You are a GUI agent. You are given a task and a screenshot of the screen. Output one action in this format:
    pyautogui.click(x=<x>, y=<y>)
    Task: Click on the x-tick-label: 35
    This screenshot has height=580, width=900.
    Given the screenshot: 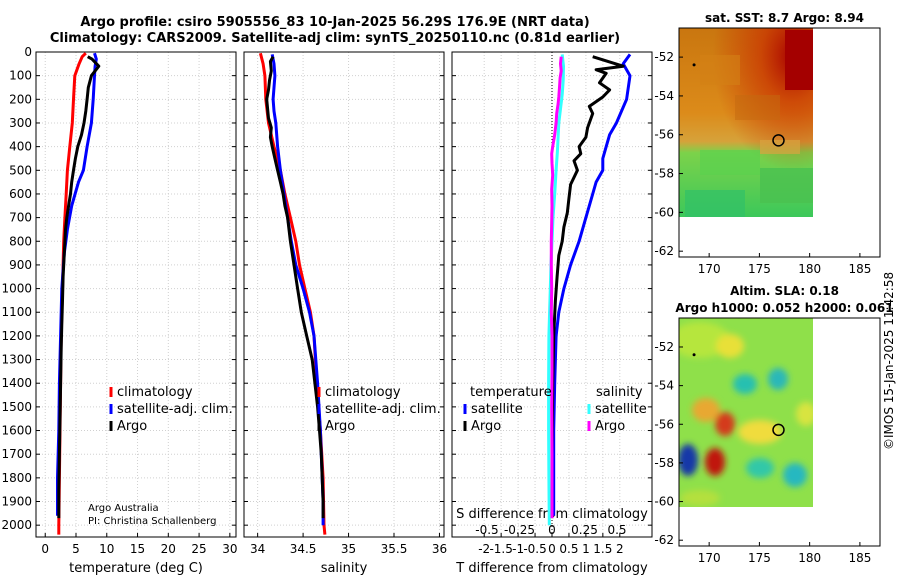 What is the action you would take?
    pyautogui.click(x=348, y=549)
    